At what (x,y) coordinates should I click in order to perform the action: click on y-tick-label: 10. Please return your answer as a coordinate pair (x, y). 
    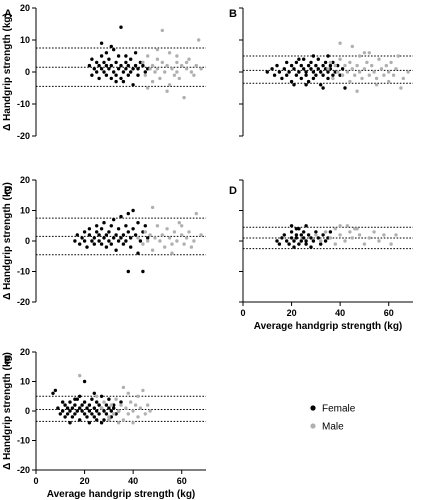
    Looking at the image, I should click on (25, 211).